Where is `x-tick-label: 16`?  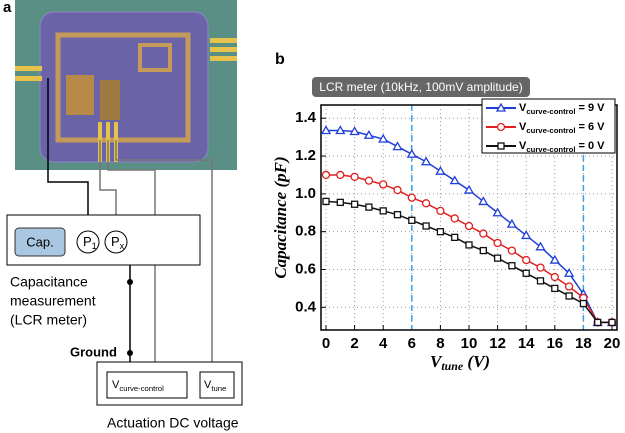
x-tick-label: 16 is located at coordinates (554, 343).